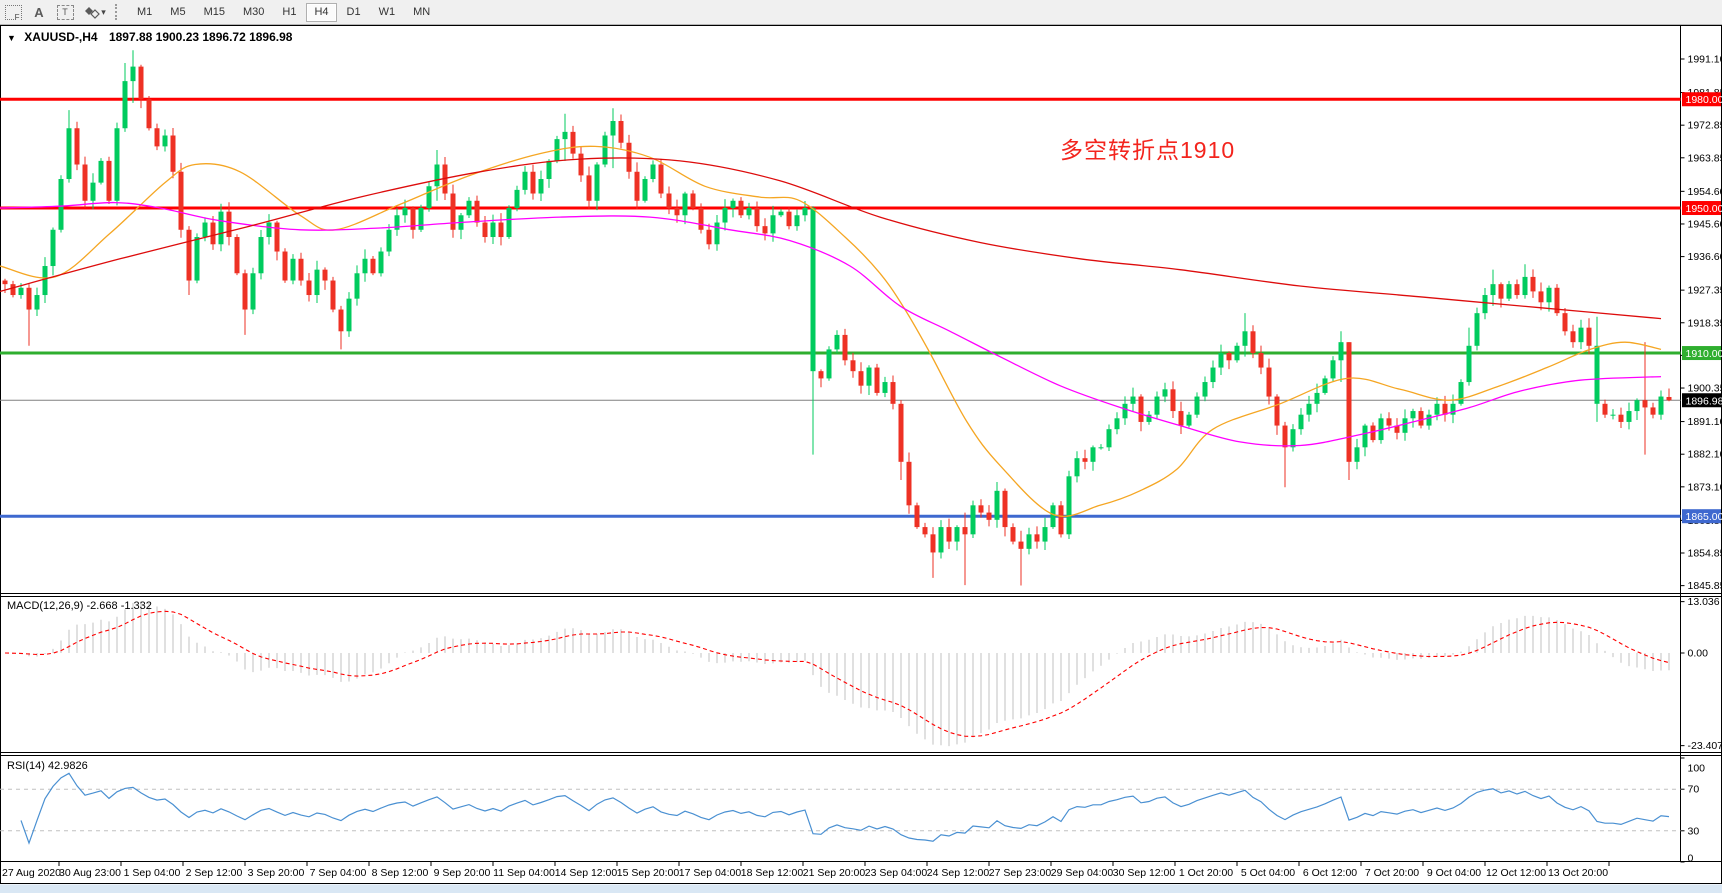  What do you see at coordinates (1704, 354) in the screenshot?
I see `svg-text: 1910.00` at bounding box center [1704, 354].